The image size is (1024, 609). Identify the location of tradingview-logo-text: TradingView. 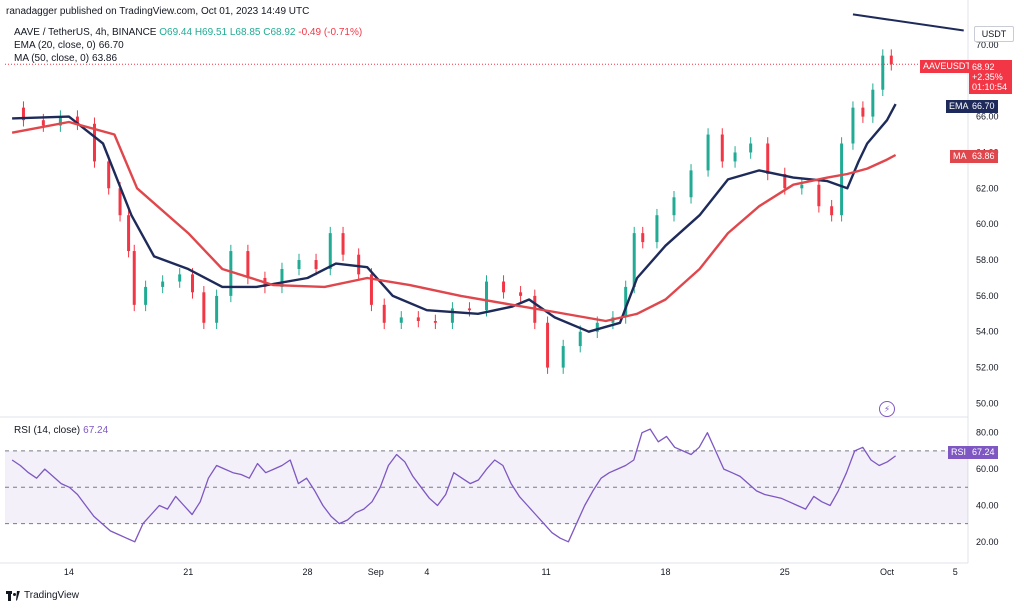
(52, 595).